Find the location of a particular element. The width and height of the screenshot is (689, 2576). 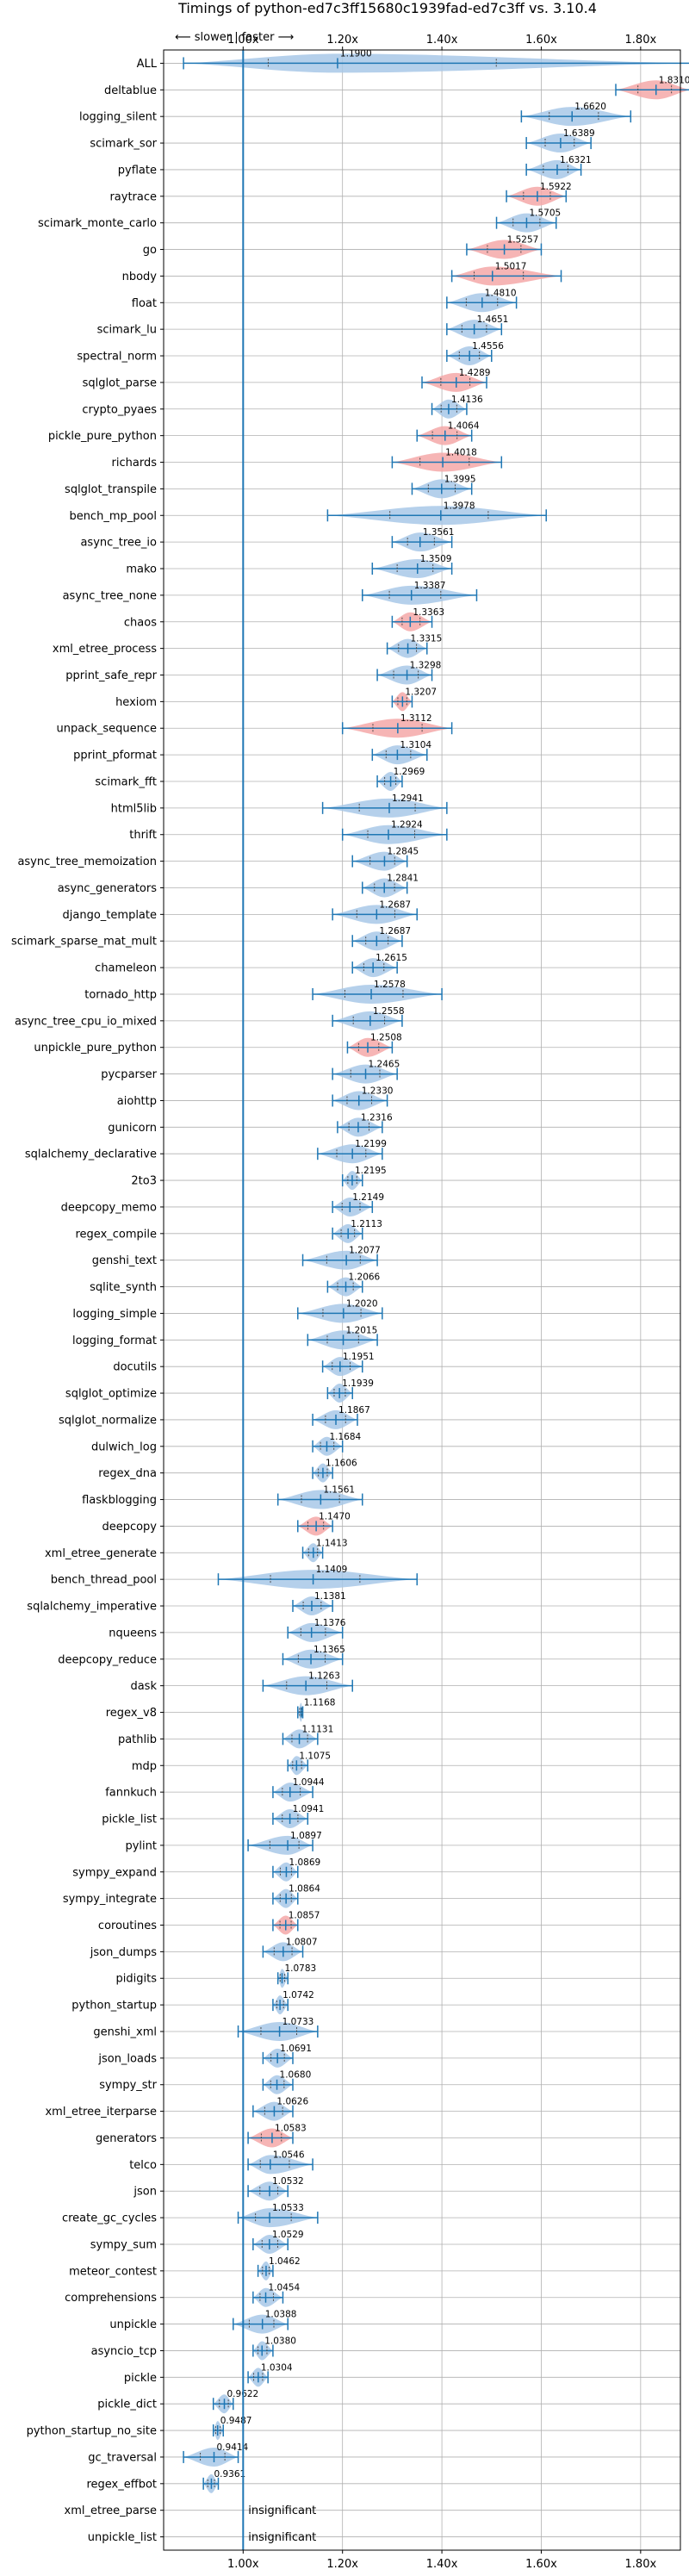

insignificant-label: insignificant is located at coordinates (282, 2538).